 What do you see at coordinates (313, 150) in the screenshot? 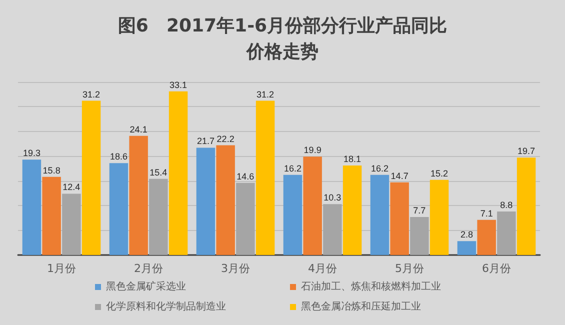
I see `data-label: 19.9` at bounding box center [313, 150].